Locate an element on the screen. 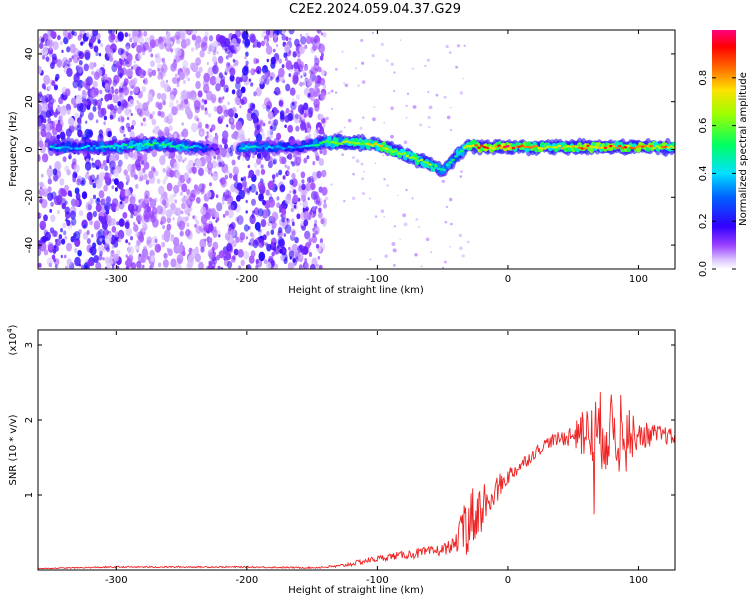 This screenshot has width=750, height=600. x-tick-label: -300 is located at coordinates (116, 279).